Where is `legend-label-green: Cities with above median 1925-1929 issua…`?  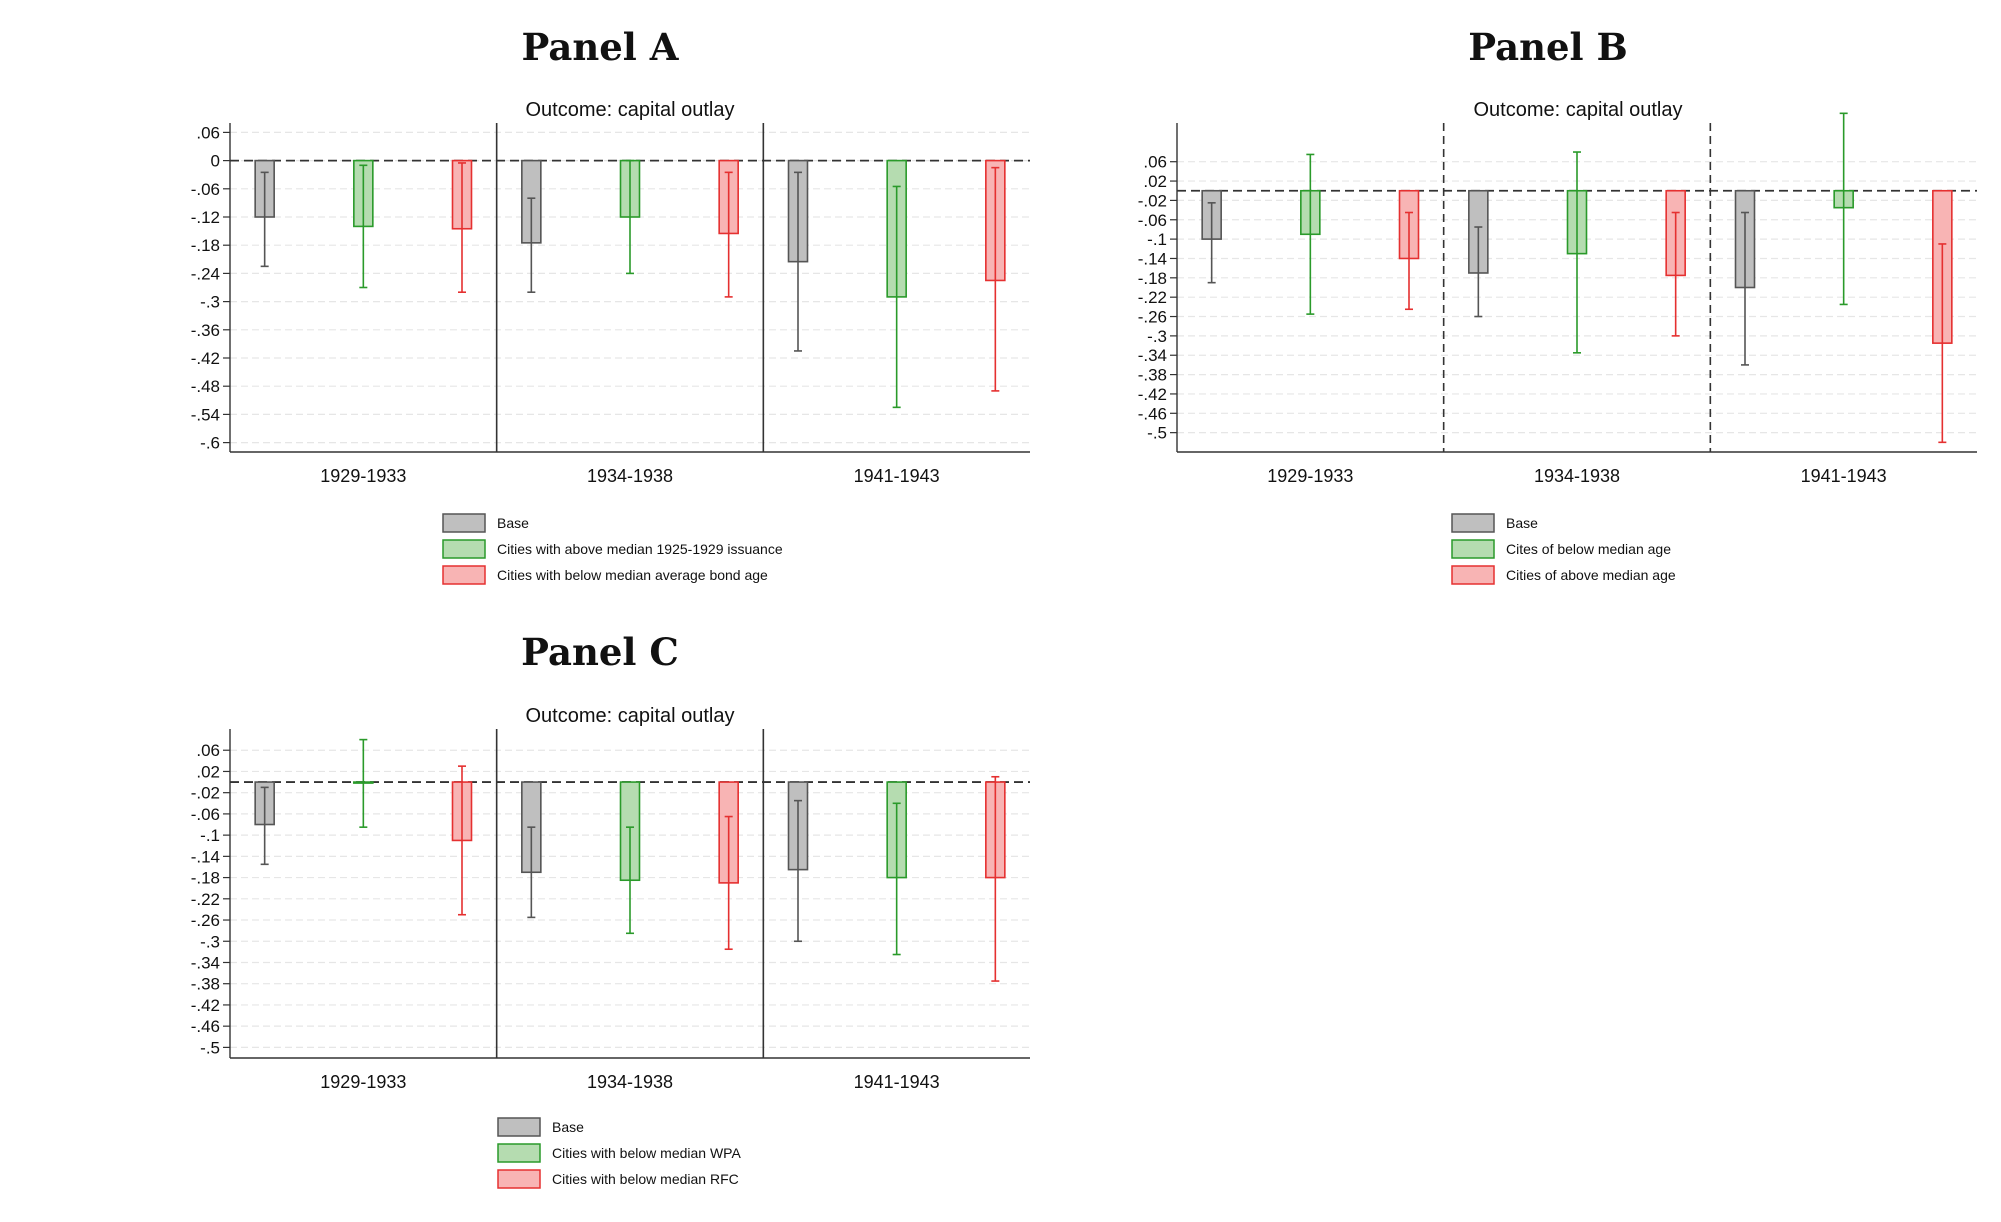 legend-label-green: Cities with above median 1925-1929 issua… is located at coordinates (640, 549).